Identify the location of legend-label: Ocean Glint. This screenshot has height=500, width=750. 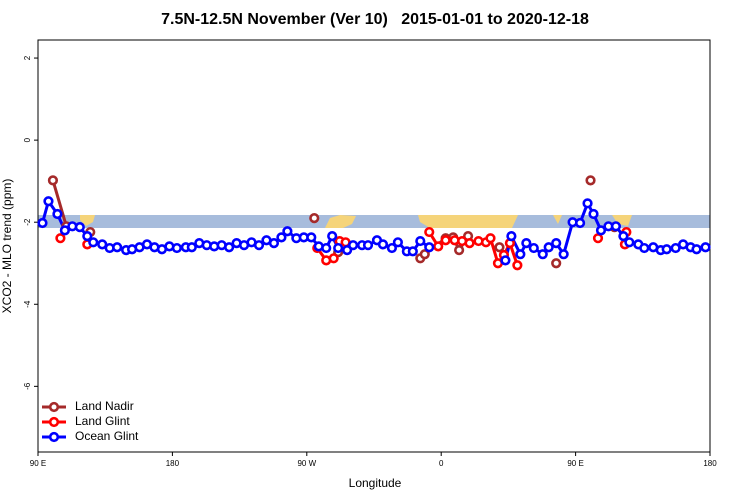
(107, 436).